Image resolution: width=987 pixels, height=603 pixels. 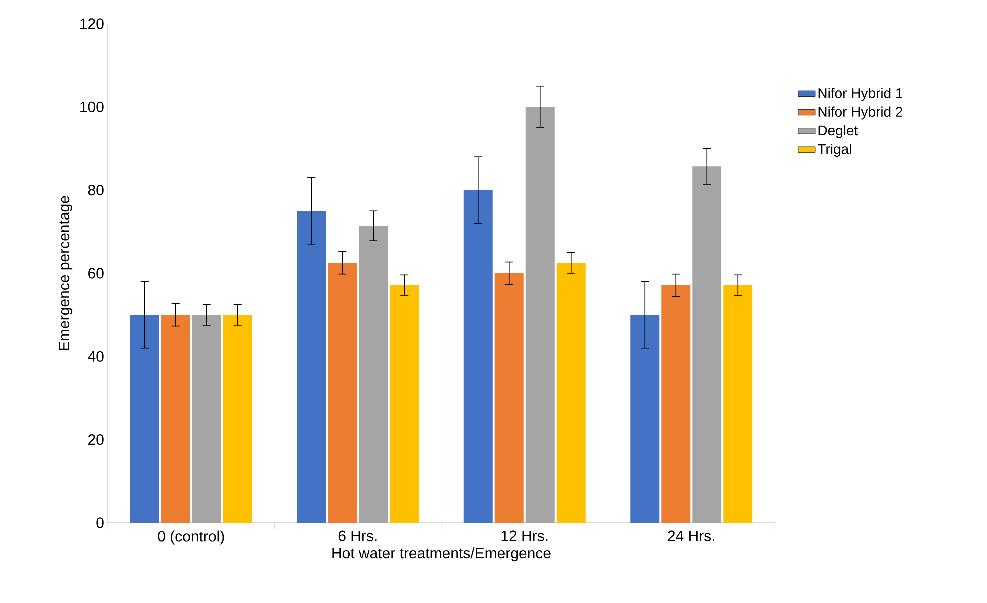 I want to click on legend-label: Trigal, so click(x=835, y=151).